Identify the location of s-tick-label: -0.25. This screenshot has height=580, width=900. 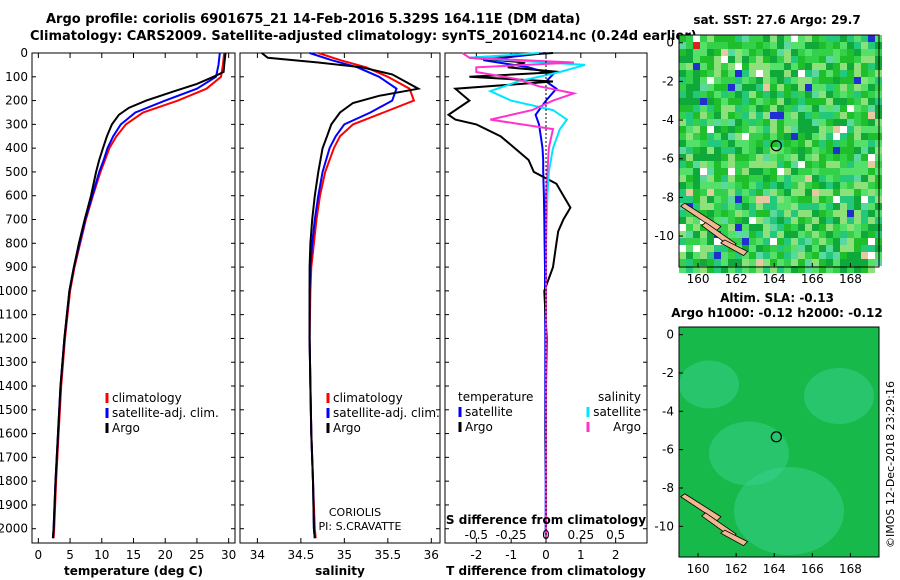
(511, 535).